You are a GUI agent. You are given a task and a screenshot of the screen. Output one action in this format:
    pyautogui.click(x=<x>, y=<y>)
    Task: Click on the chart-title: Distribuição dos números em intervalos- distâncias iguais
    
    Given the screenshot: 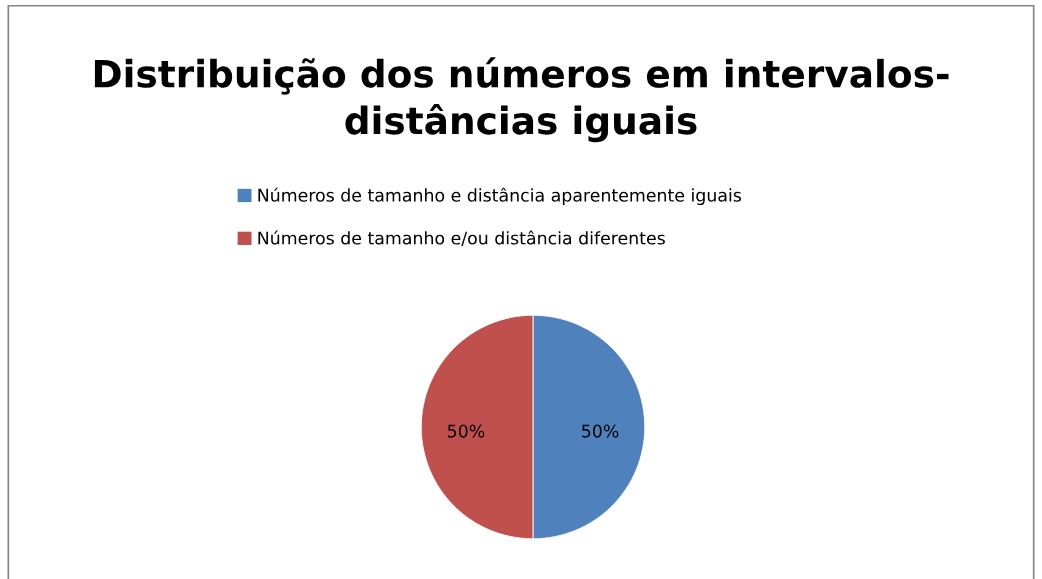 What is the action you would take?
    pyautogui.click(x=521, y=100)
    